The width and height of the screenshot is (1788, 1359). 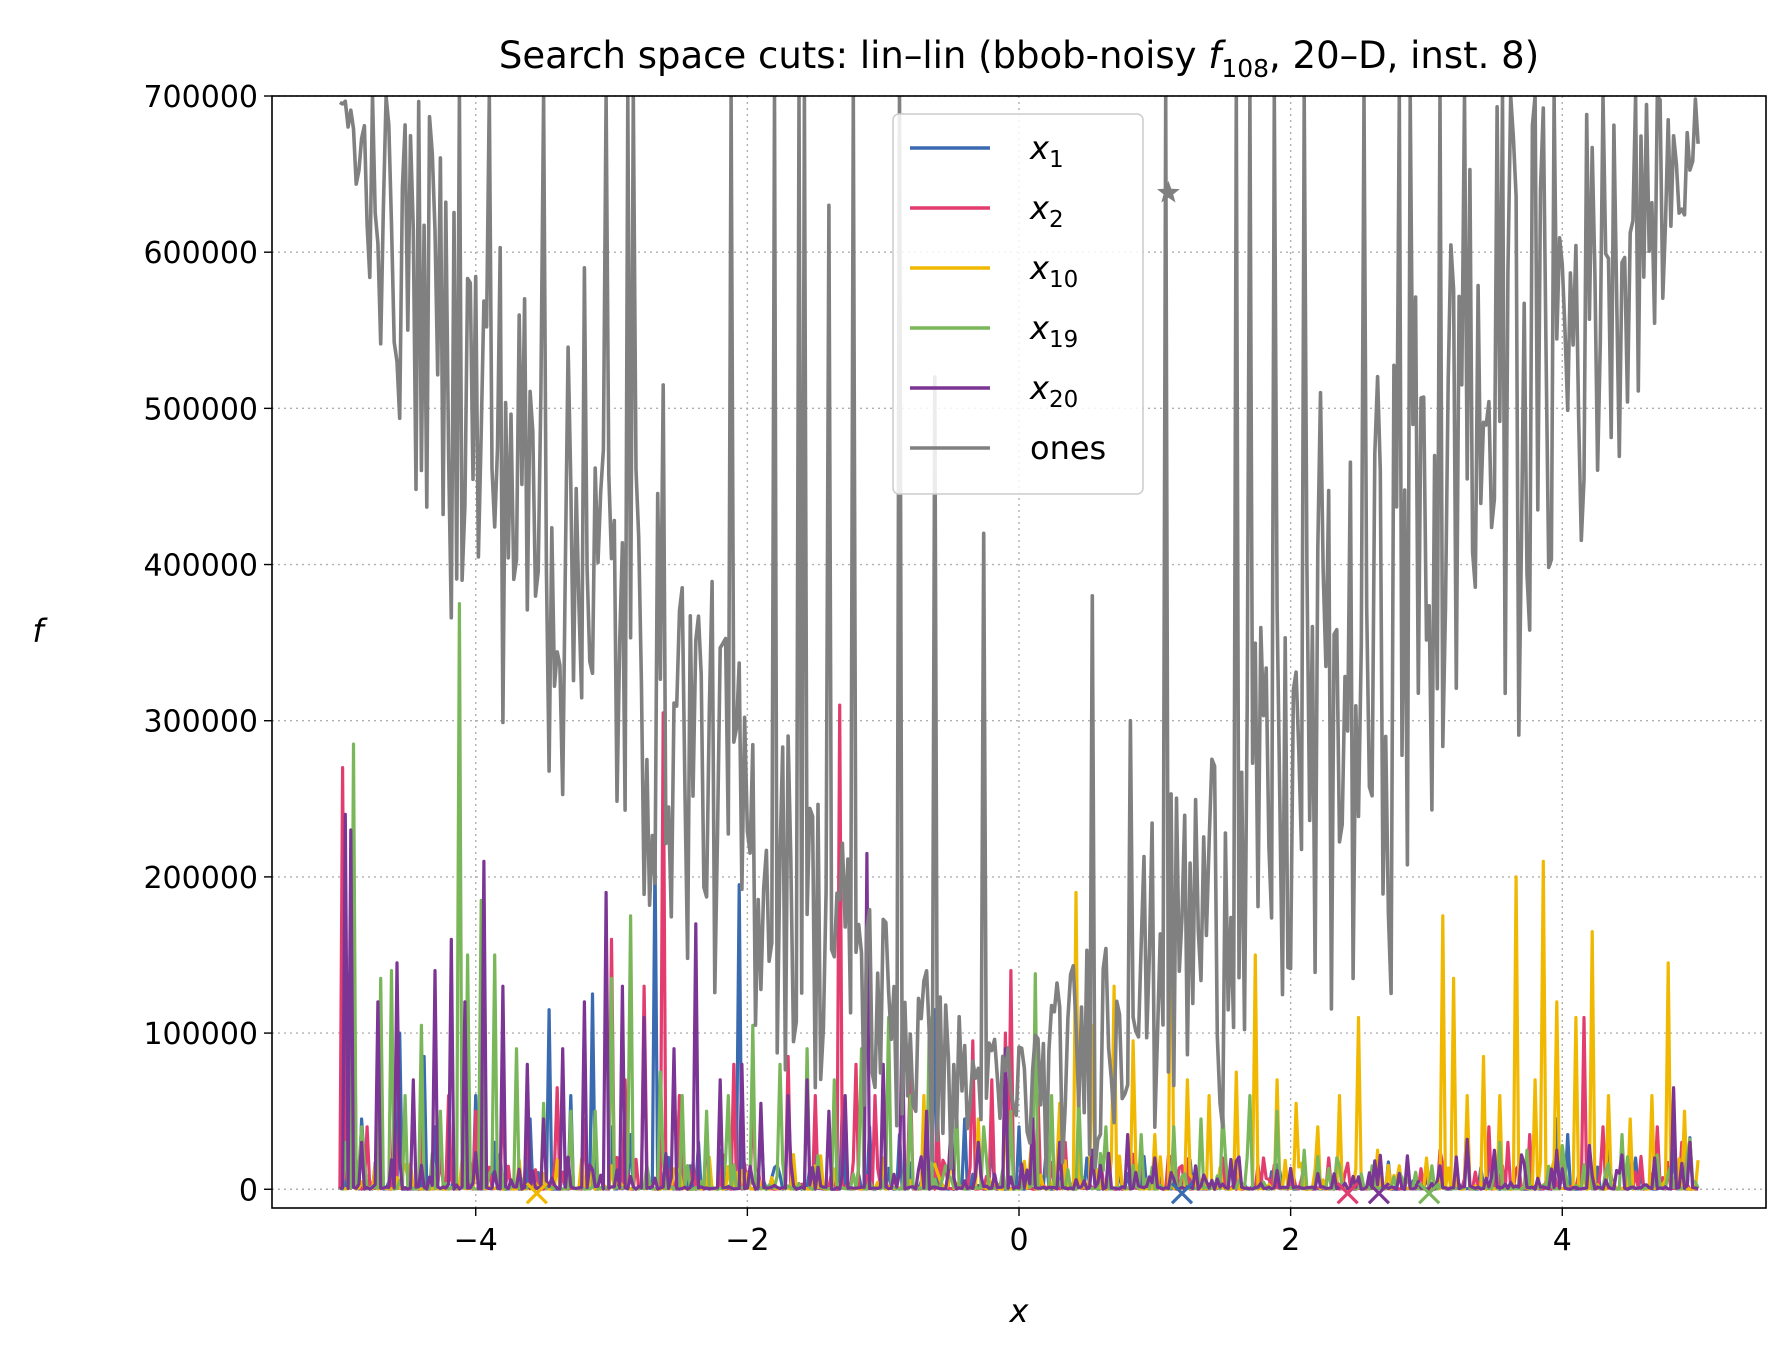 What do you see at coordinates (200, 878) in the screenshot?
I see `y-tick-label: 200000` at bounding box center [200, 878].